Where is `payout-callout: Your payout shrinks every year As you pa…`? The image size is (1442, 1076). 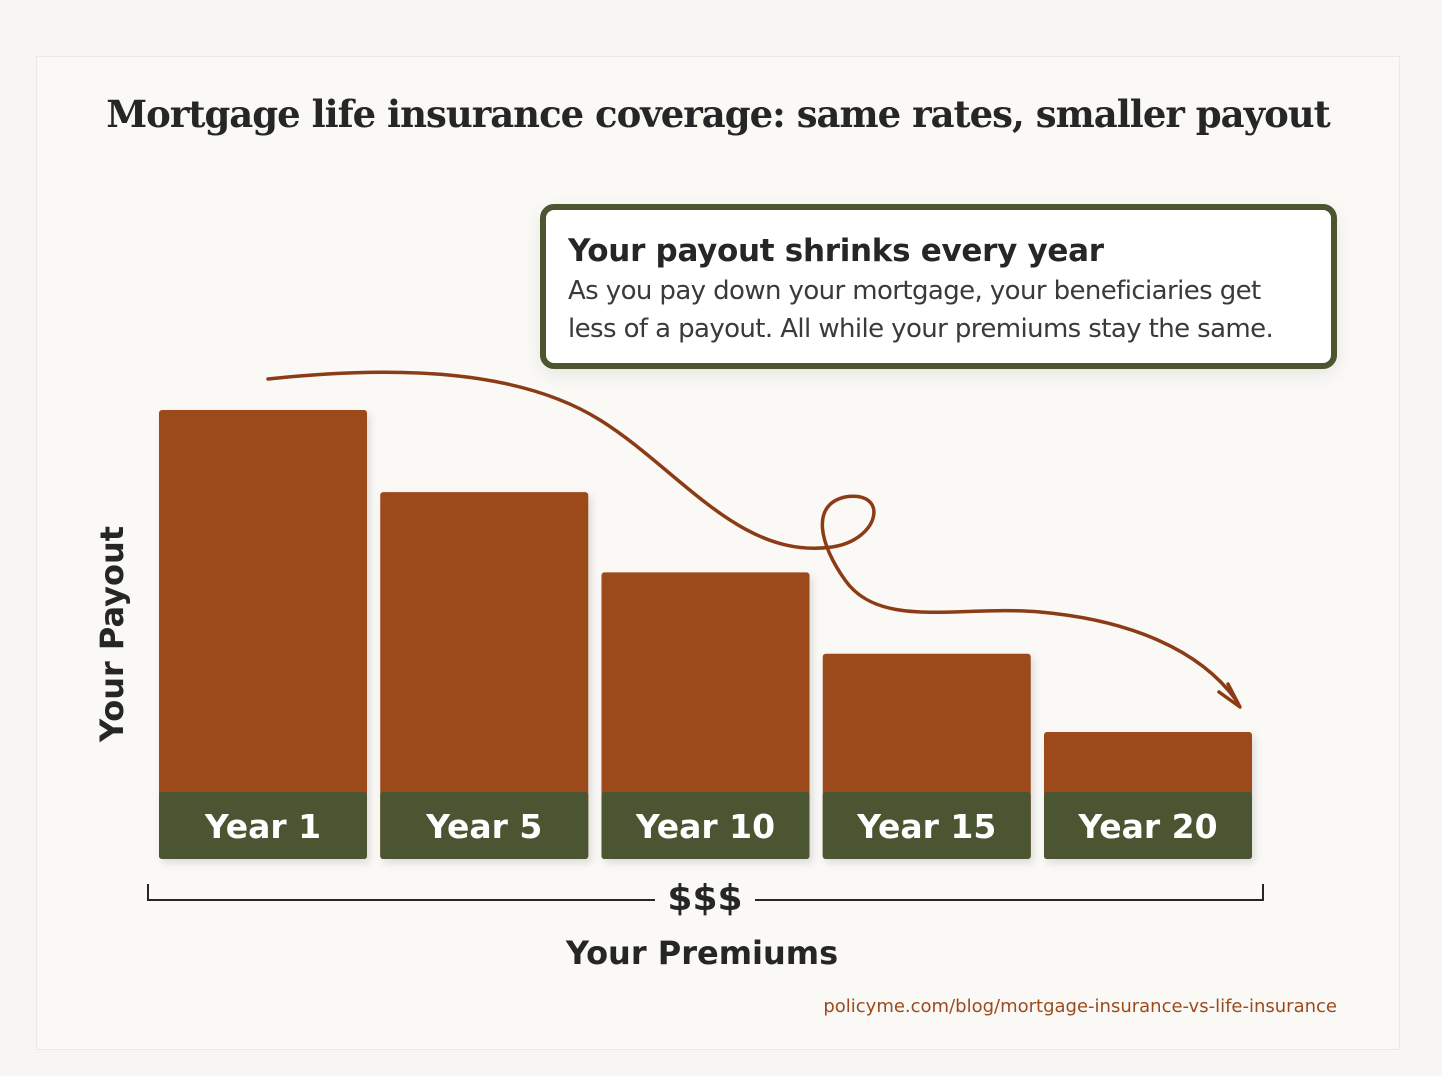 payout-callout: Your payout shrinks every year As you pa… is located at coordinates (938, 286).